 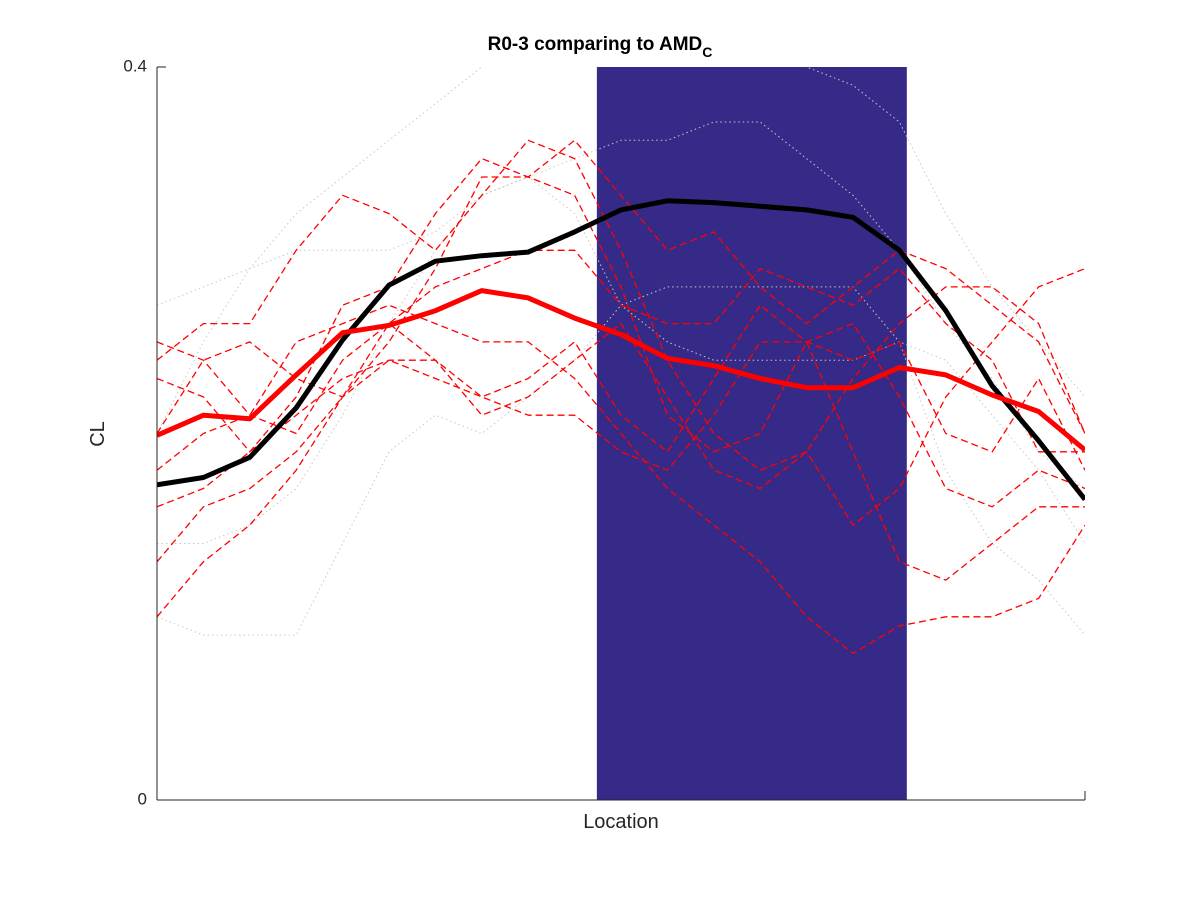 I want to click on y-axis-label: CL, so click(x=98, y=434).